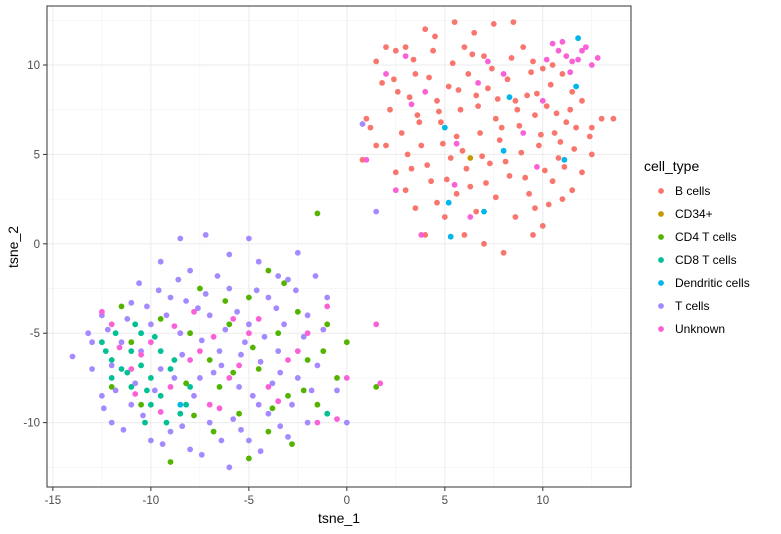  I want to click on x-tick-label: -10, so click(151, 501).